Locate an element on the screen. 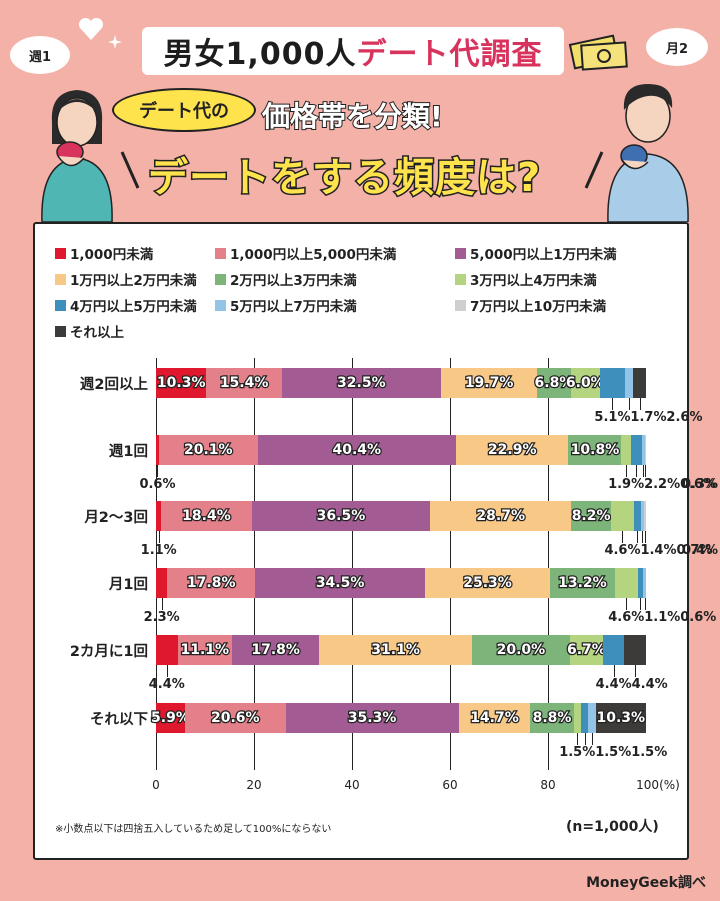  slash-right-decor is located at coordinates (594, 172).